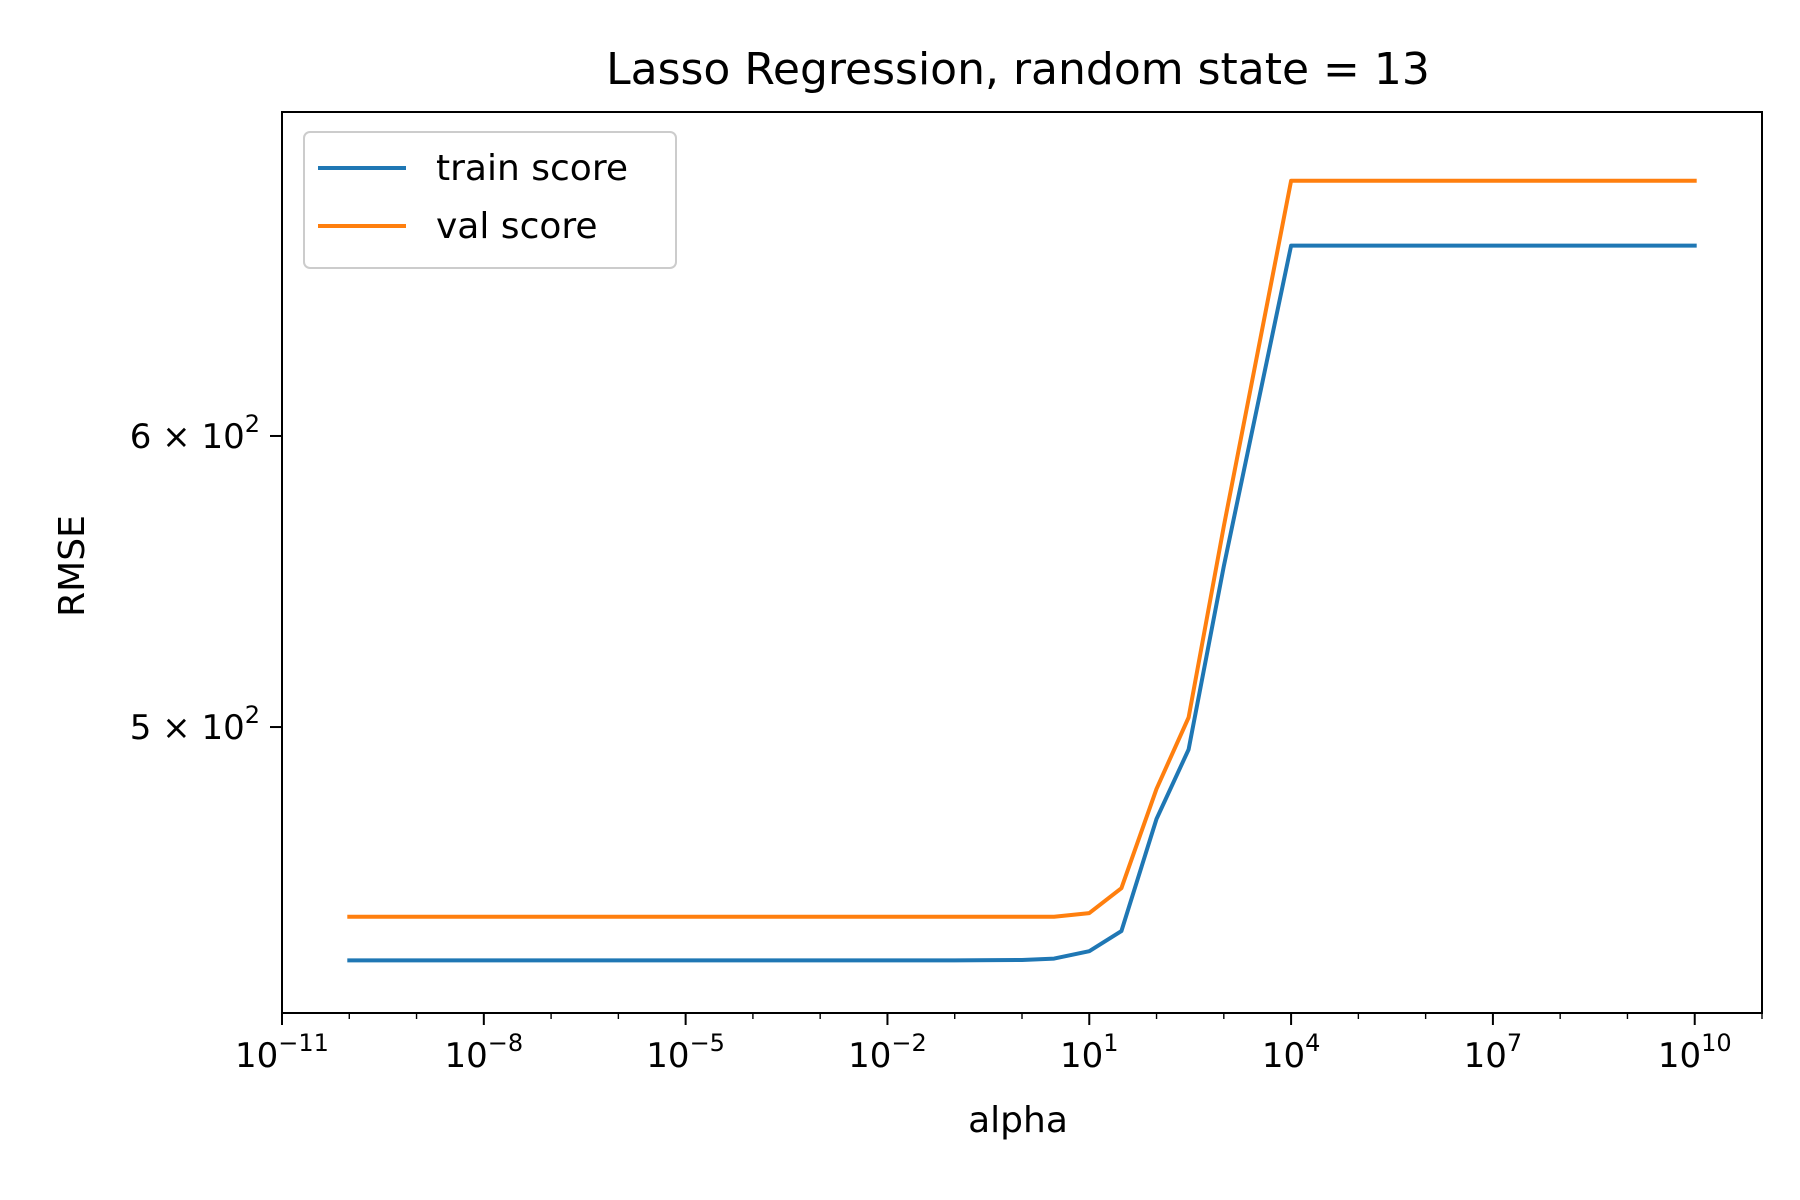 This screenshot has width=1800, height=1200. What do you see at coordinates (685, 1052) in the screenshot?
I see `x-tick-label: 10⁻⁵` at bounding box center [685, 1052].